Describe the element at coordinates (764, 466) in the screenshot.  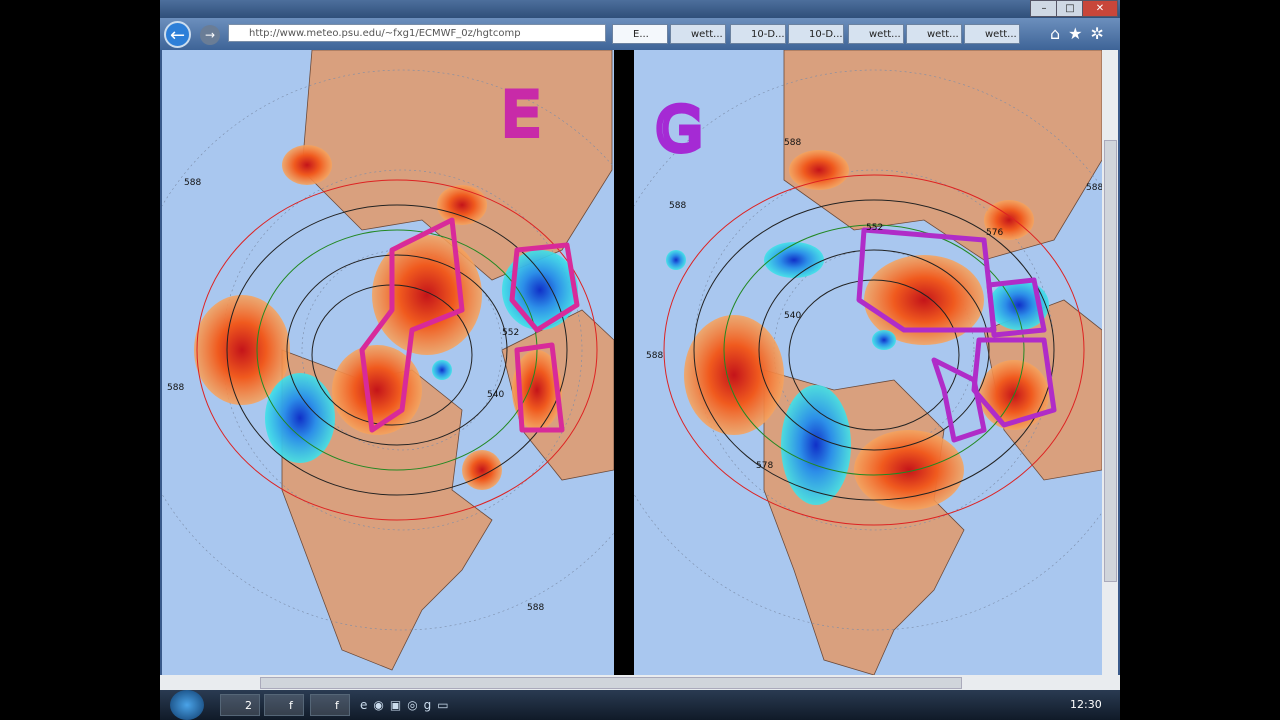
I see `contour-label: 578` at that location.